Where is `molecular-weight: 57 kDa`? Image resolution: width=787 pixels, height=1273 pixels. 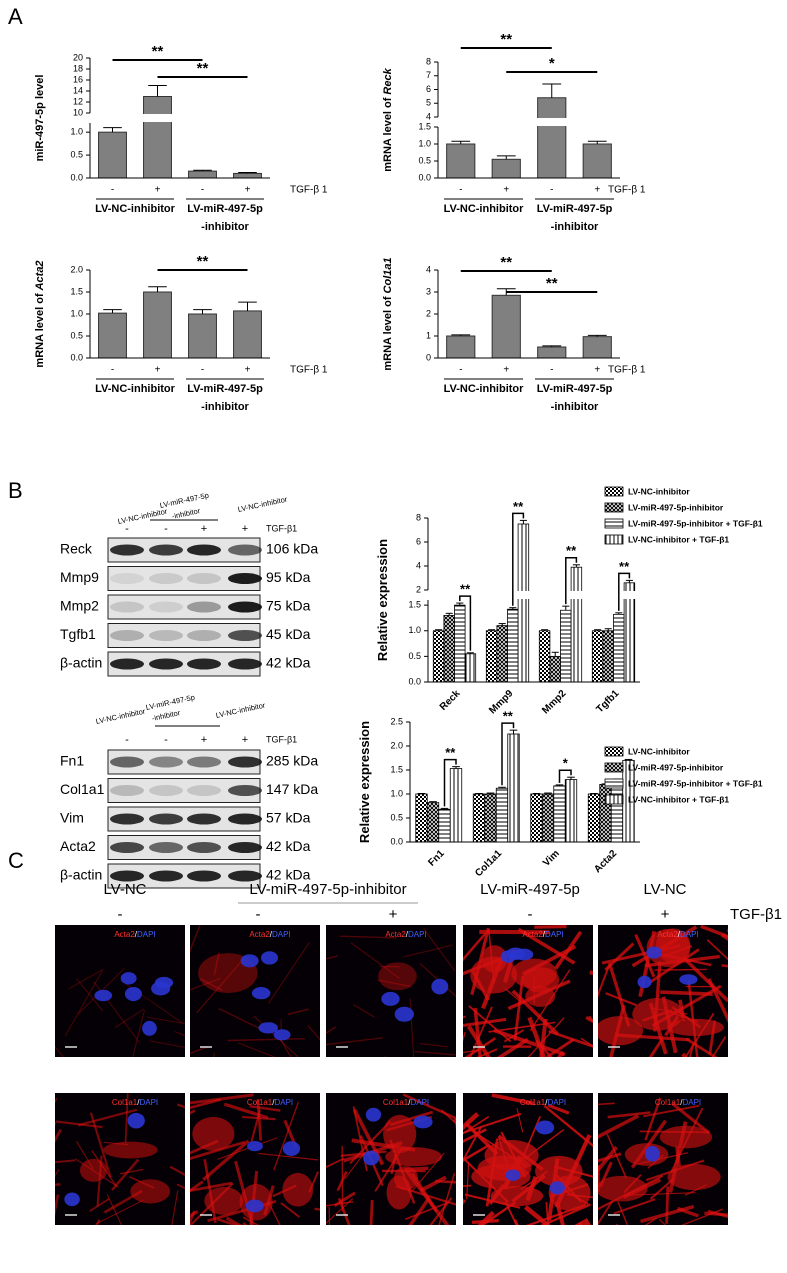
molecular-weight: 57 kDa is located at coordinates (288, 818).